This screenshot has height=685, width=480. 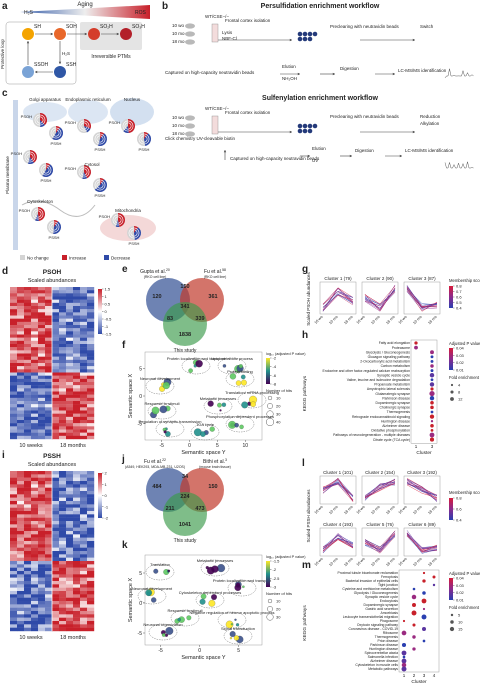 I want to click on arrow-head, so click(x=117, y=34).